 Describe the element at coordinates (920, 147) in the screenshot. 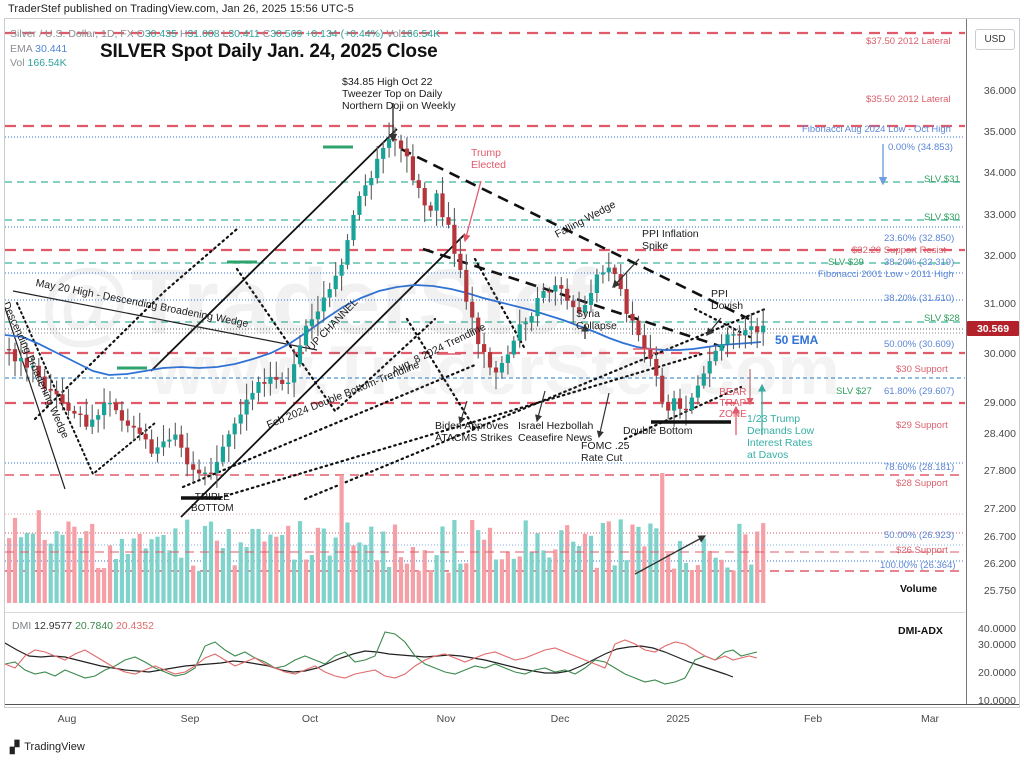

I see `level-label: 0.00% (34.853)` at that location.